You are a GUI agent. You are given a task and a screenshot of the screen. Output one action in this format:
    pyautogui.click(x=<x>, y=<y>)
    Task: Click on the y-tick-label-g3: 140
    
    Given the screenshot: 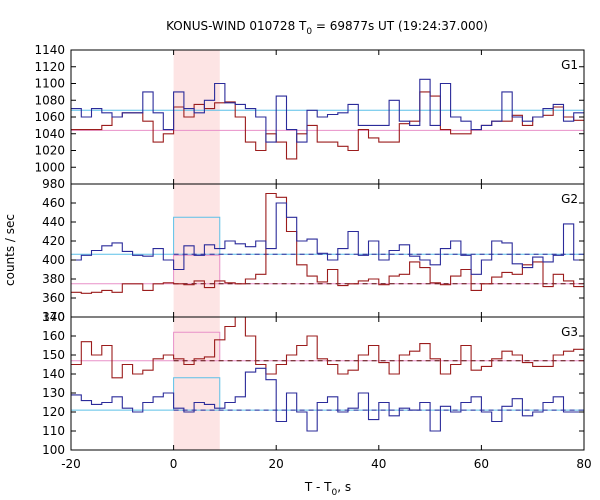 What is the action you would take?
    pyautogui.click(x=53, y=374)
    